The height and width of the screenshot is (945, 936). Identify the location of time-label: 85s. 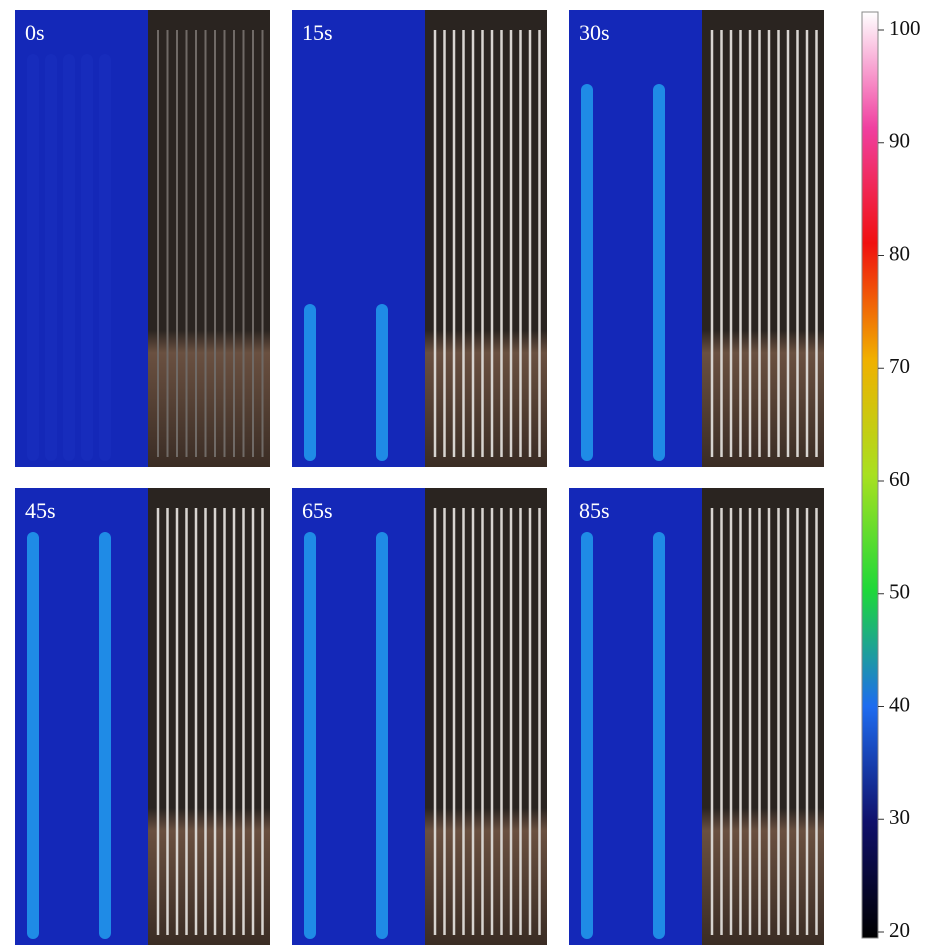
(594, 510).